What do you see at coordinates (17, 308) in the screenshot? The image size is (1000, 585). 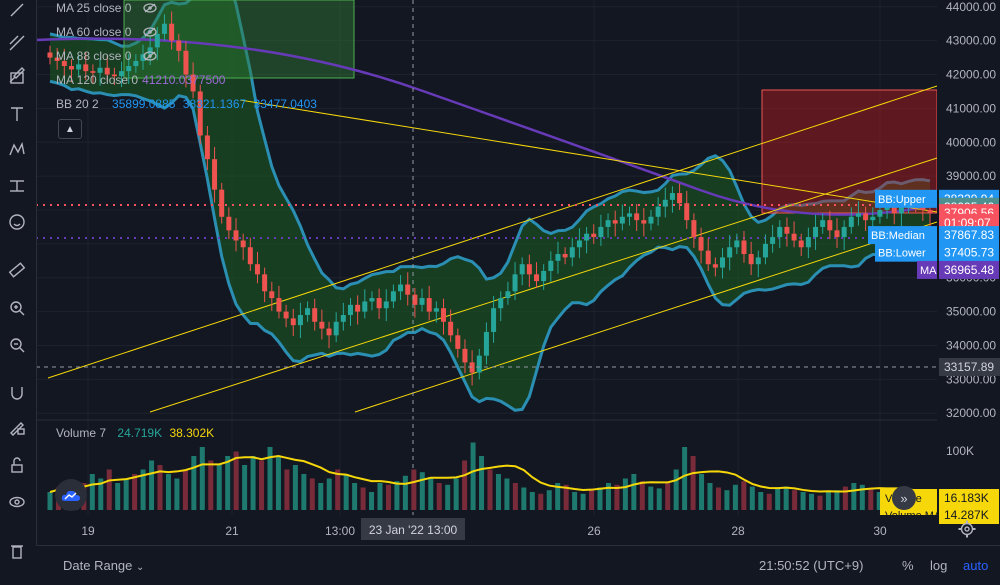 I see `zoom-in-icon` at bounding box center [17, 308].